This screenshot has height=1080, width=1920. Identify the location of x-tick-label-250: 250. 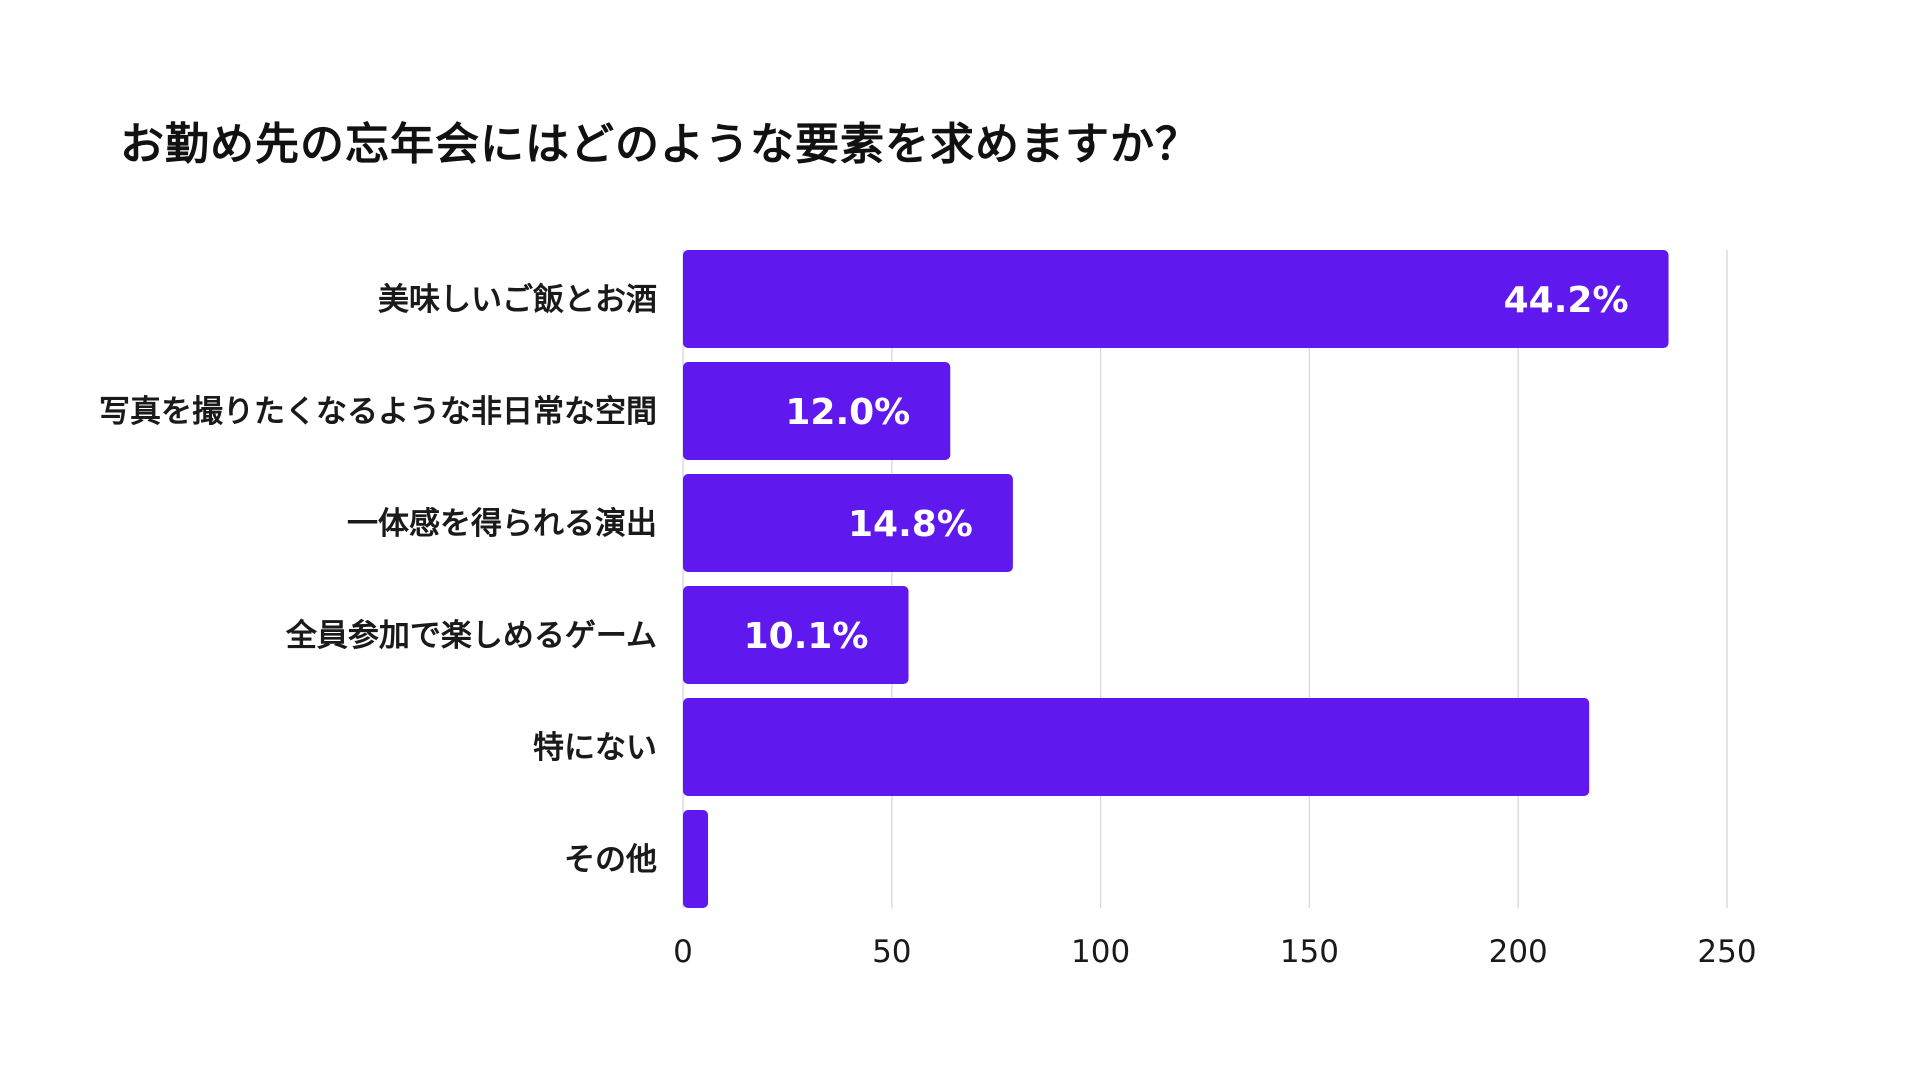
(1726, 952).